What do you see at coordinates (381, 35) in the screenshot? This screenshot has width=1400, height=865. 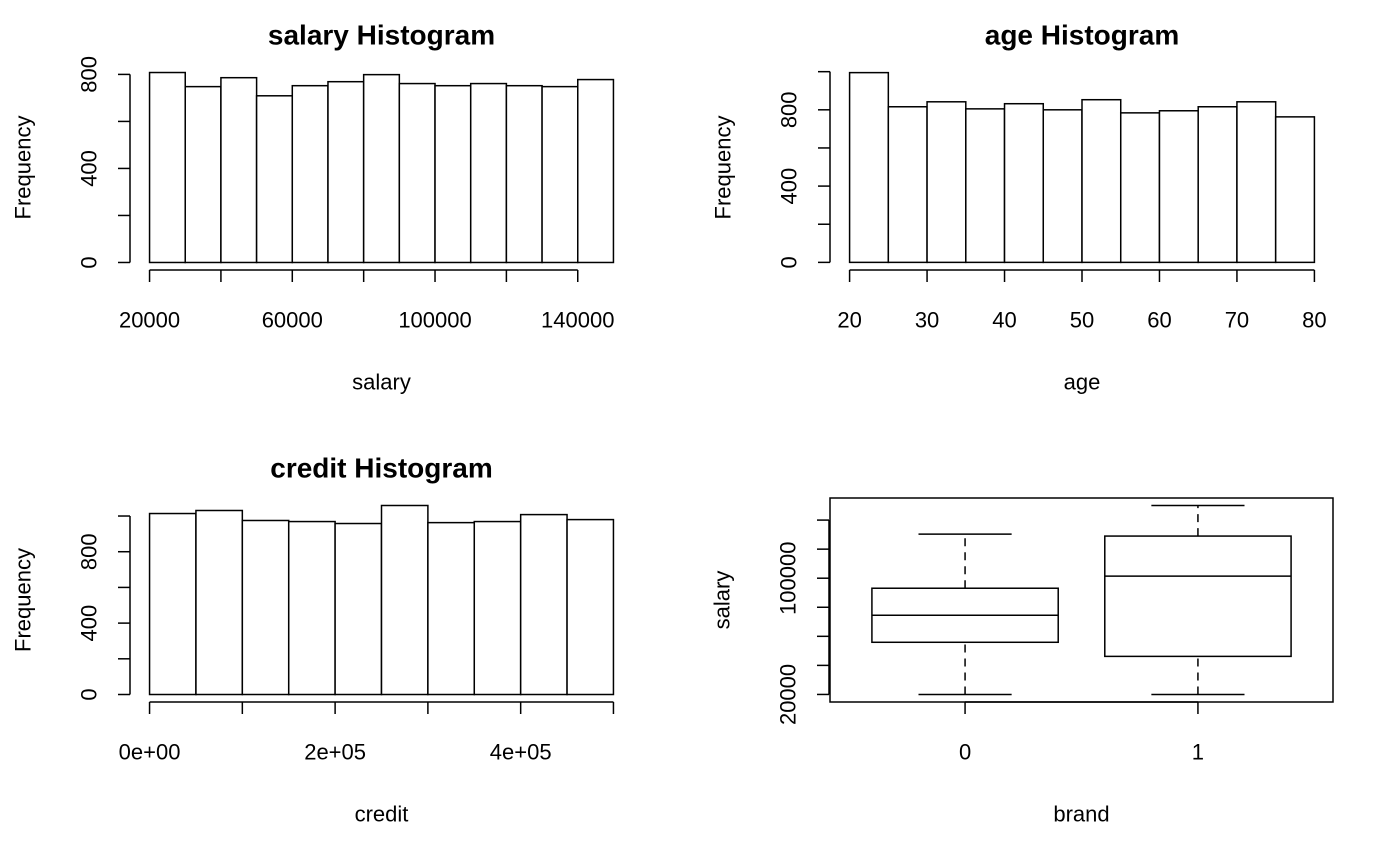 I see `chart-title: salary Histogram` at bounding box center [381, 35].